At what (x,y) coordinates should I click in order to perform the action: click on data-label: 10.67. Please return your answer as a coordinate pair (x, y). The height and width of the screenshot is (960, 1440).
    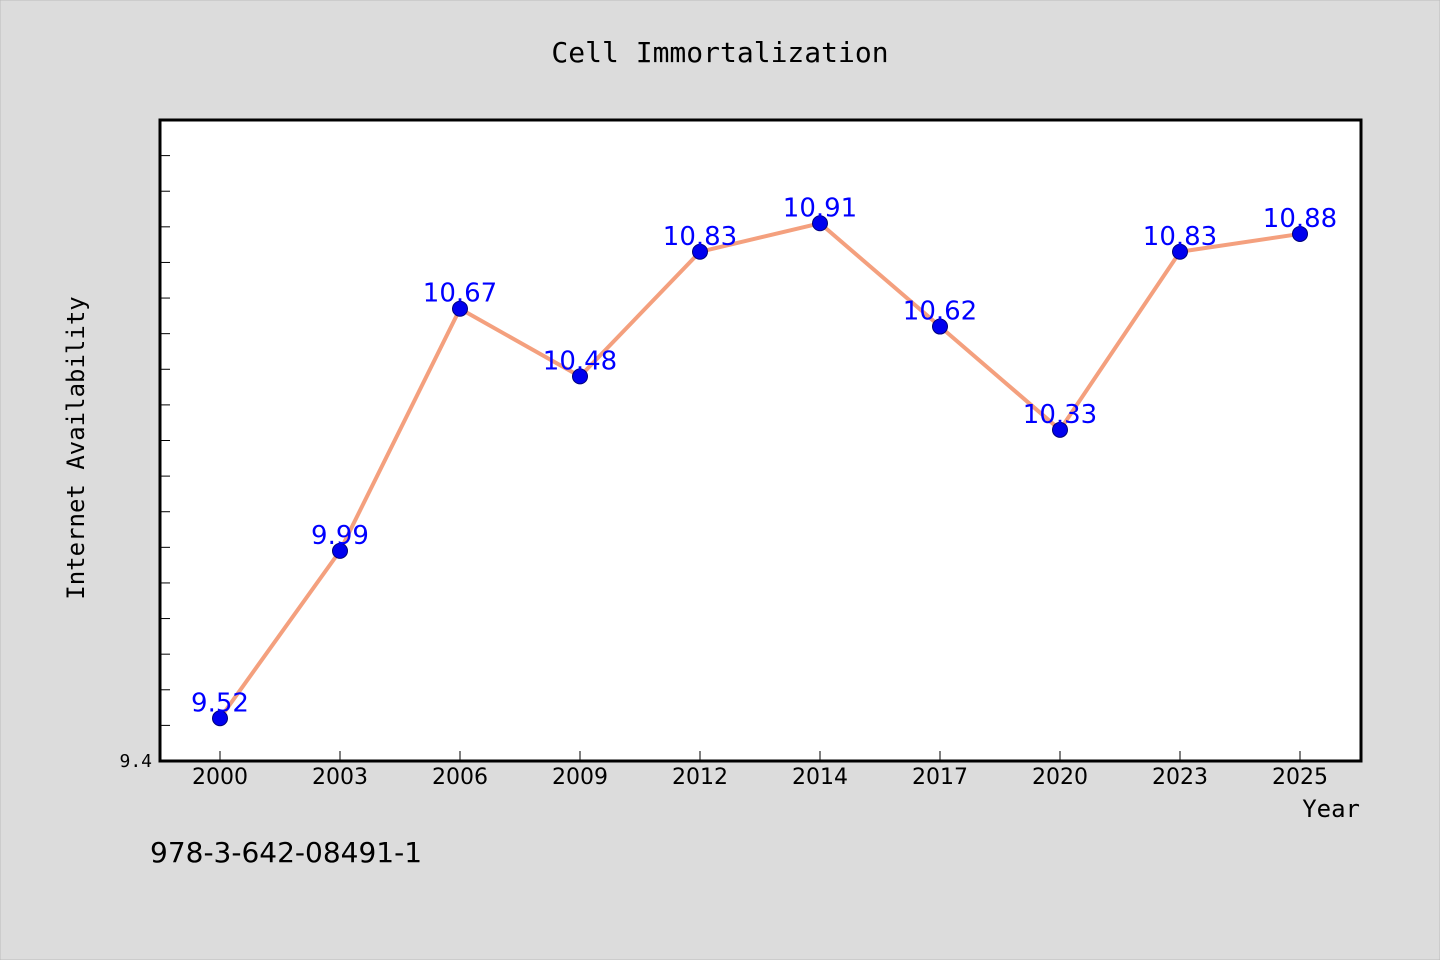
    Looking at the image, I should click on (460, 294).